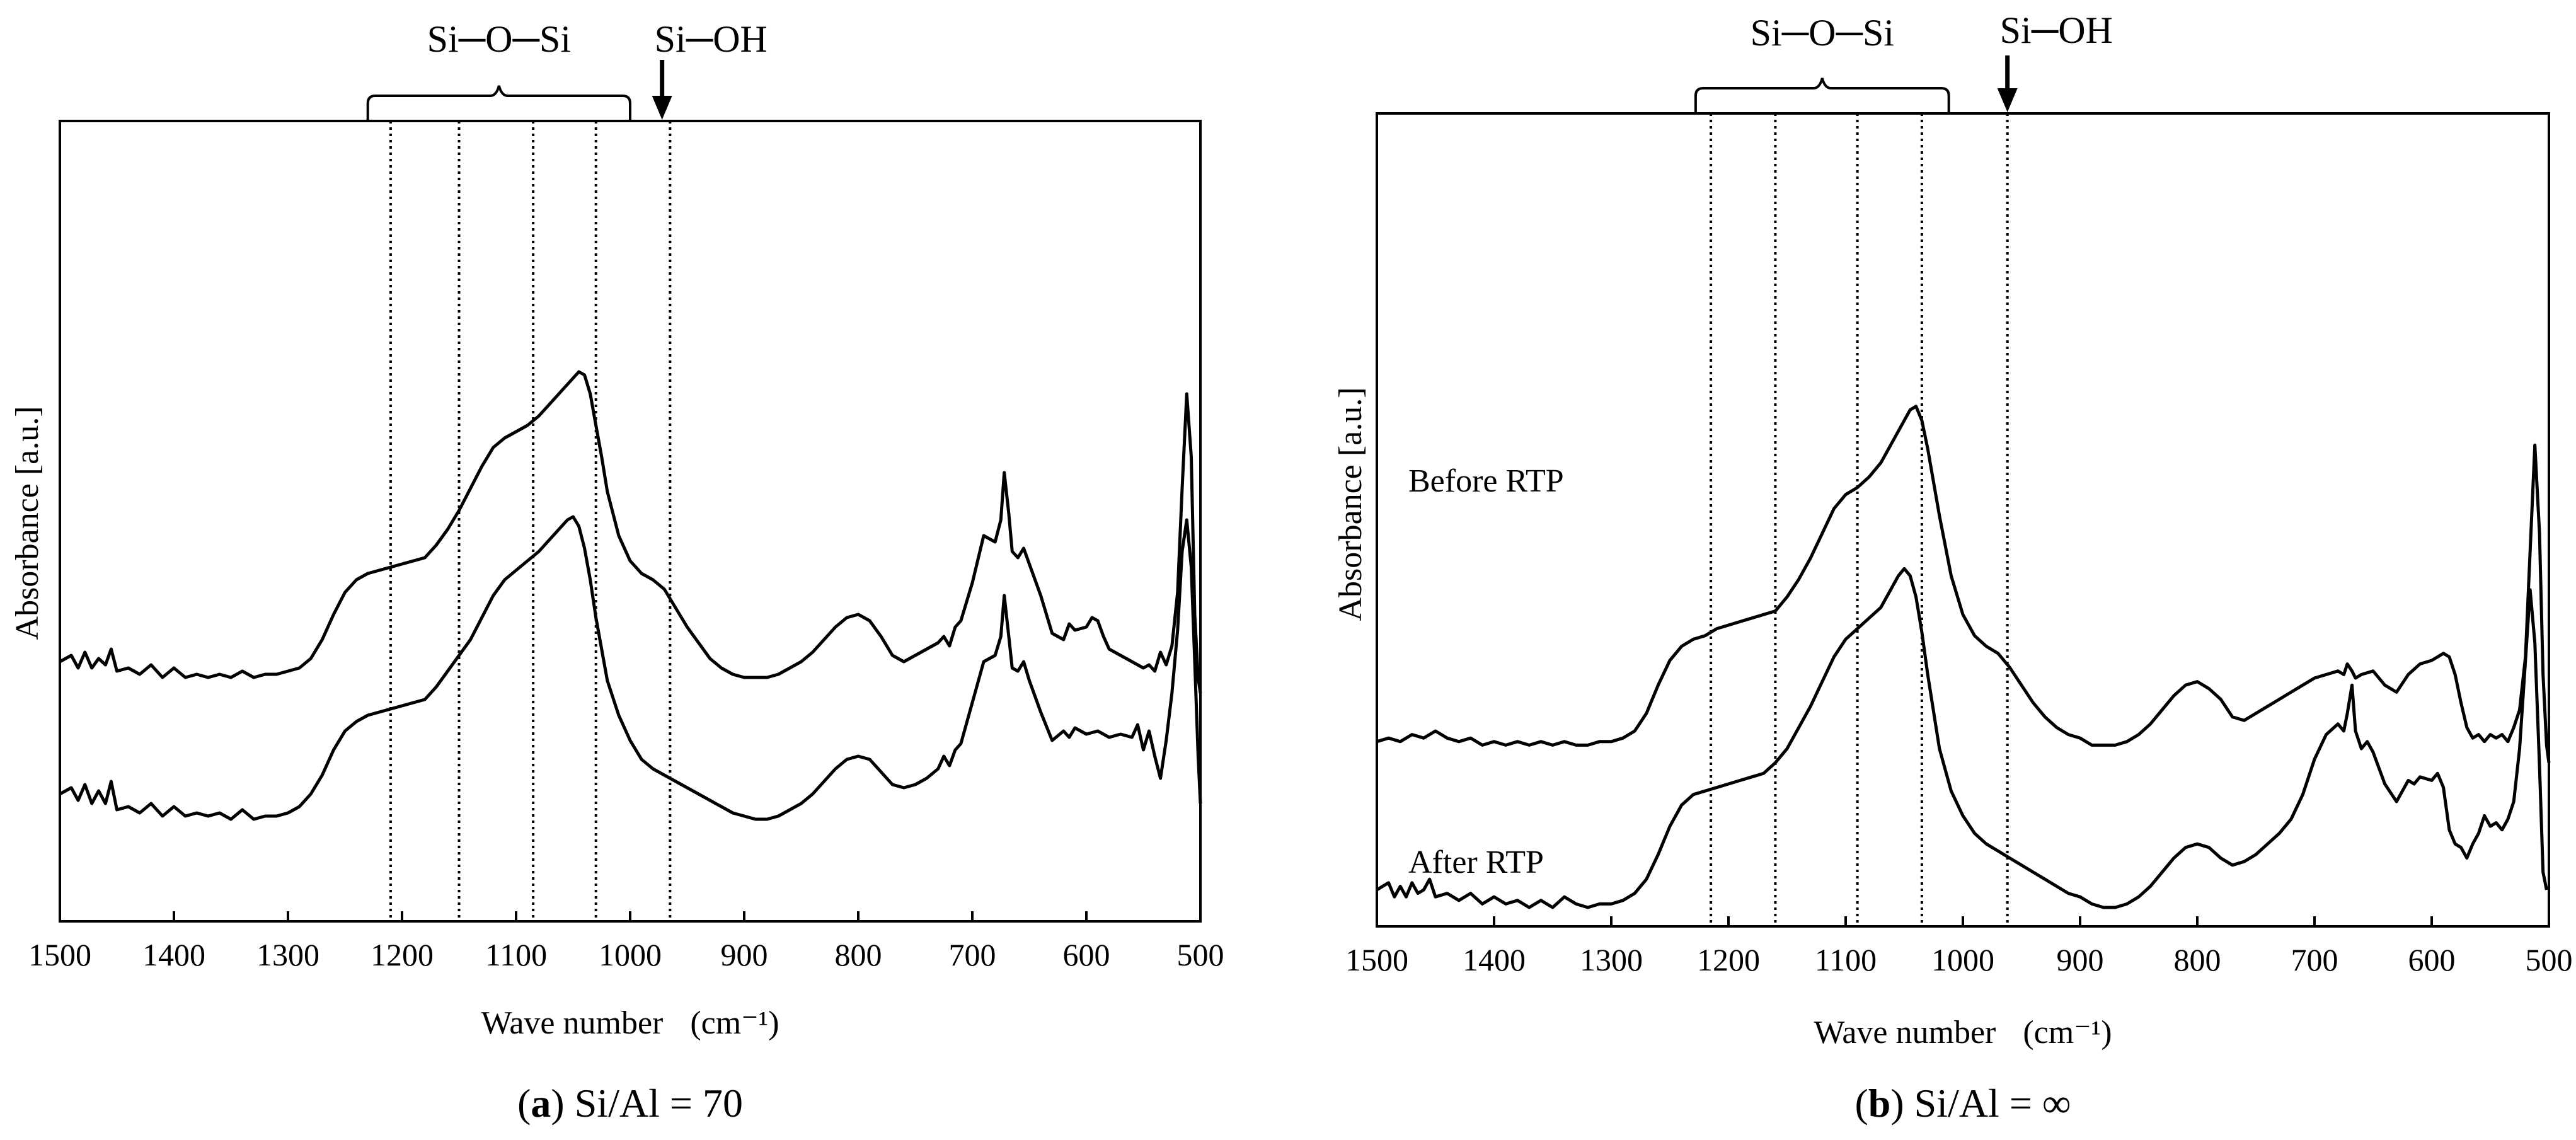 The image size is (2576, 1140). I want to click on panel-b-tick-label-900: 900, so click(2080, 959).